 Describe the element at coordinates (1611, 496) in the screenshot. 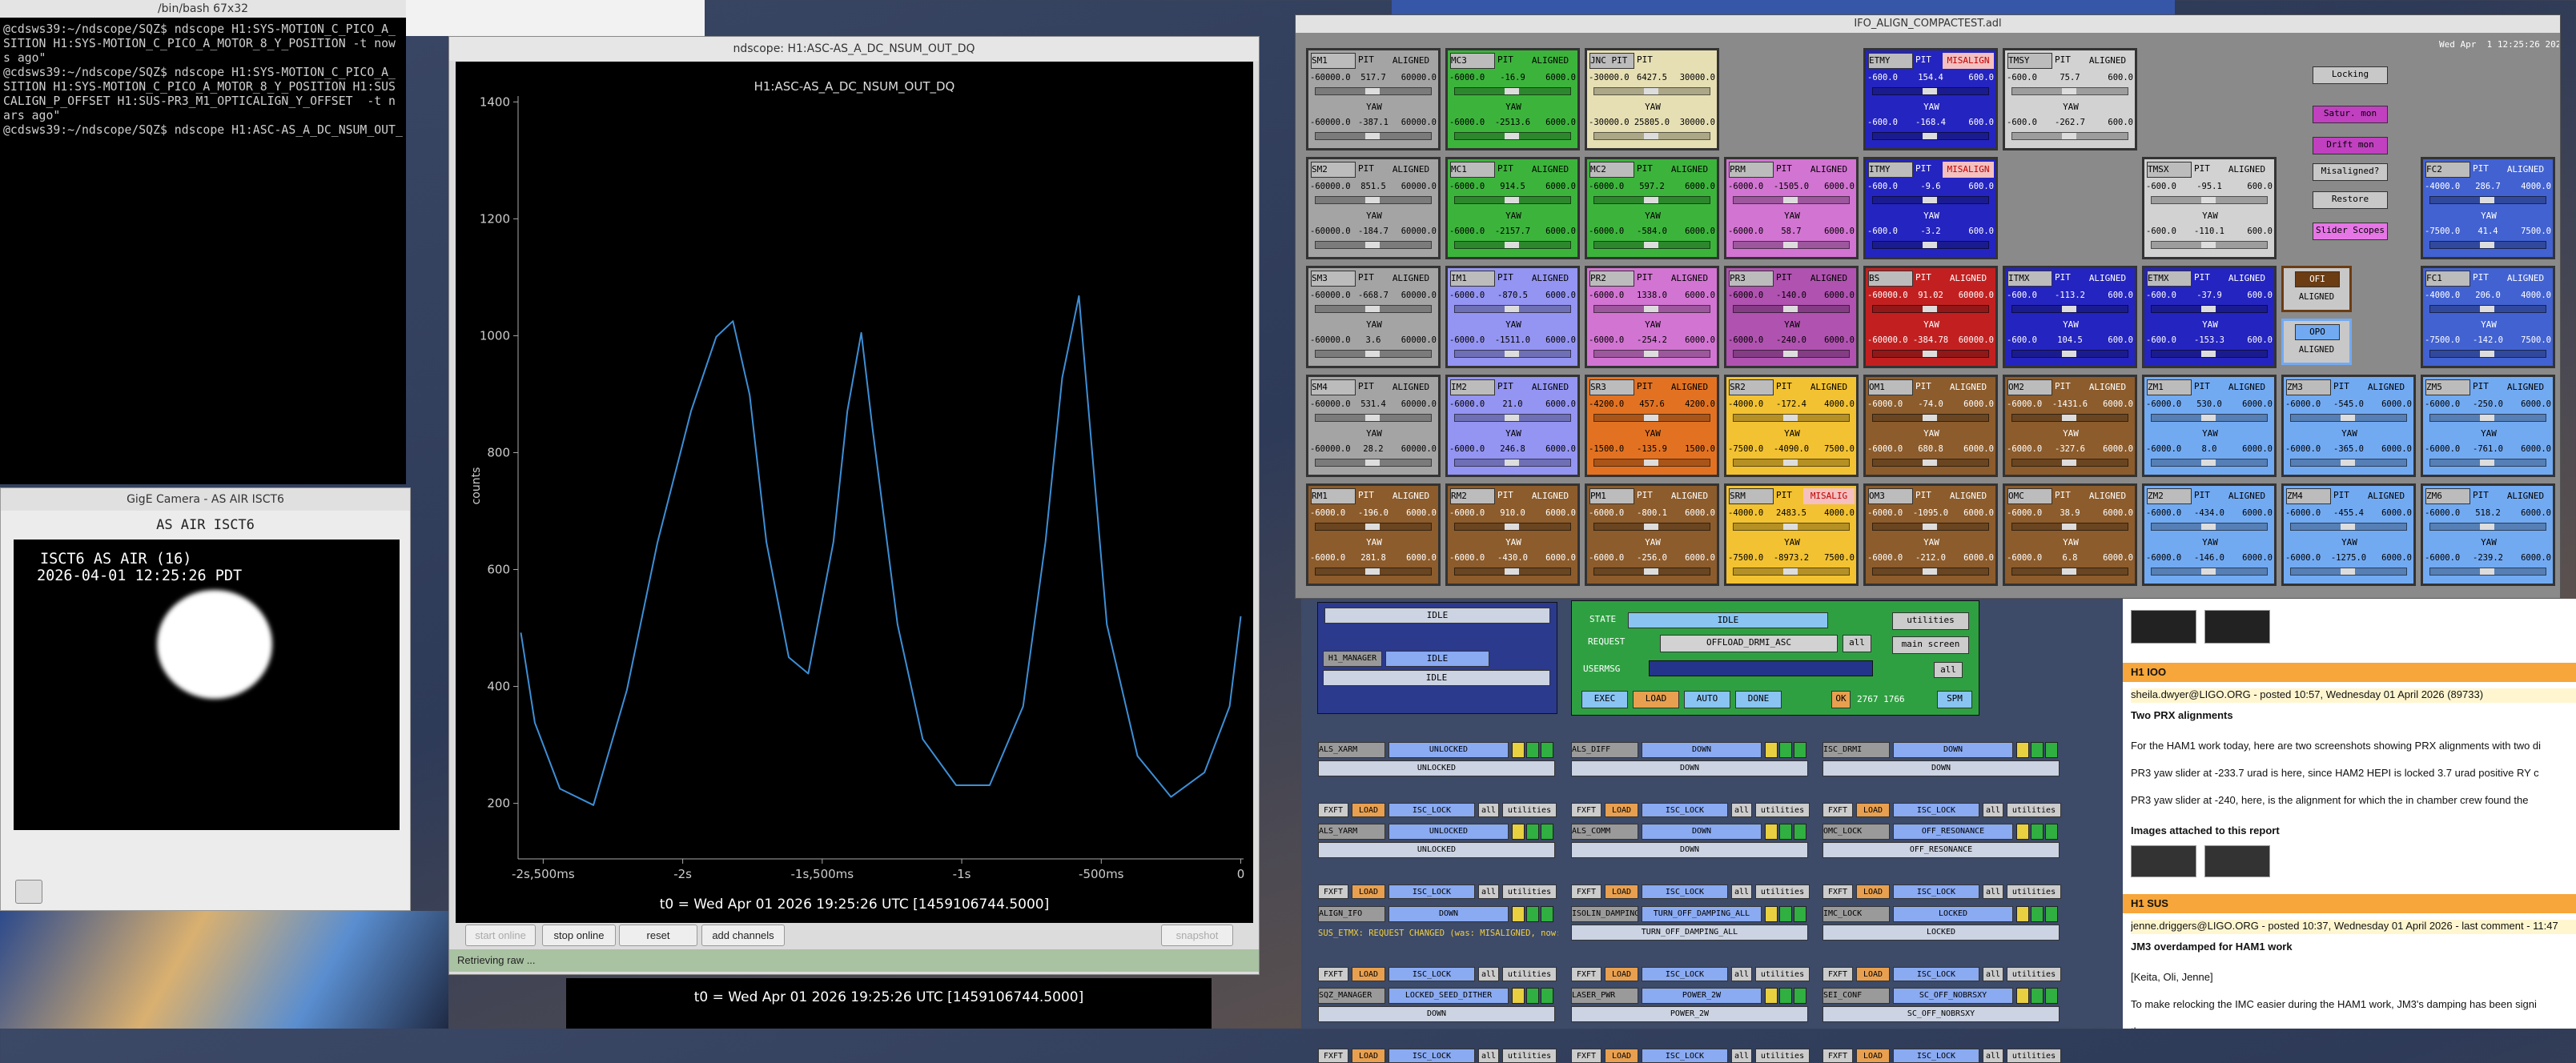

I see `optic-button: PM1` at that location.